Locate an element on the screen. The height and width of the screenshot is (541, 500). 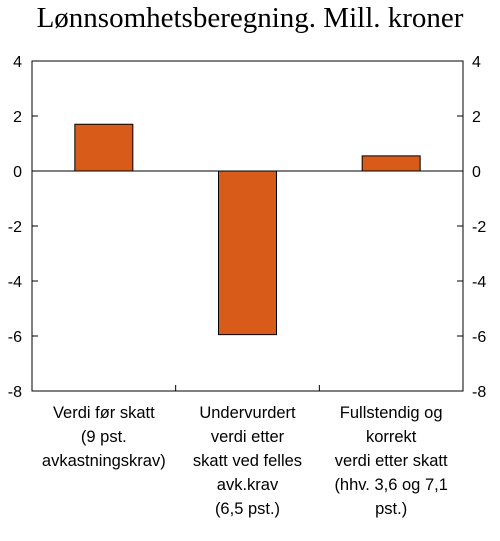
y-tick-label-right: 2 is located at coordinates (476, 117).